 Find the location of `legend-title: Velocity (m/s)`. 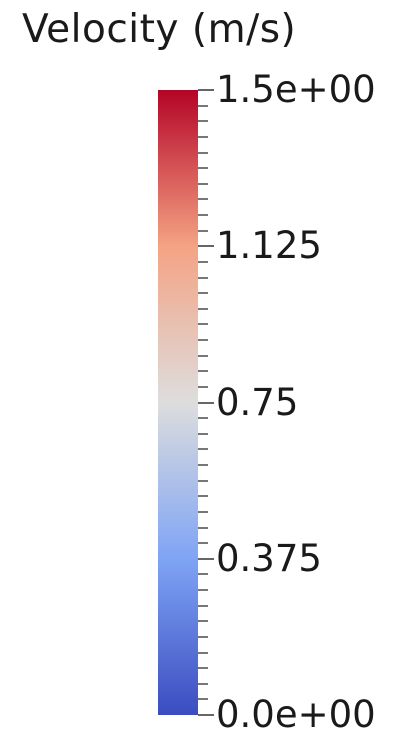

legend-title: Velocity (m/s) is located at coordinates (159, 29).